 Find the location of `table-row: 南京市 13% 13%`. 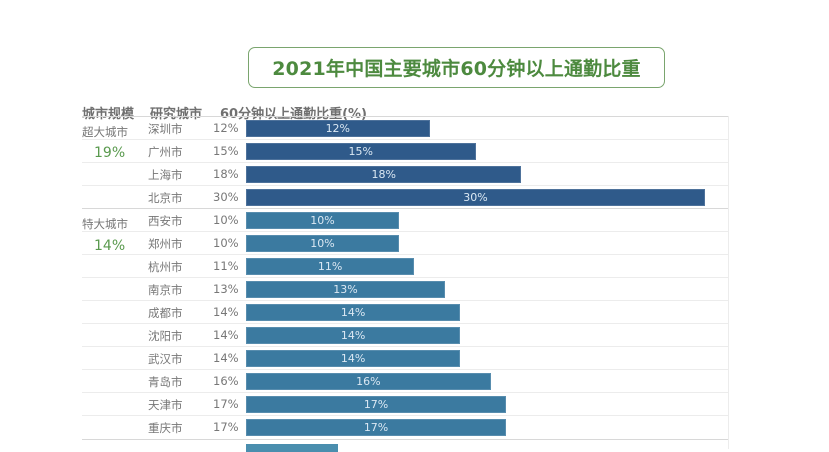

table-row: 南京市 13% 13% is located at coordinates (405, 288).